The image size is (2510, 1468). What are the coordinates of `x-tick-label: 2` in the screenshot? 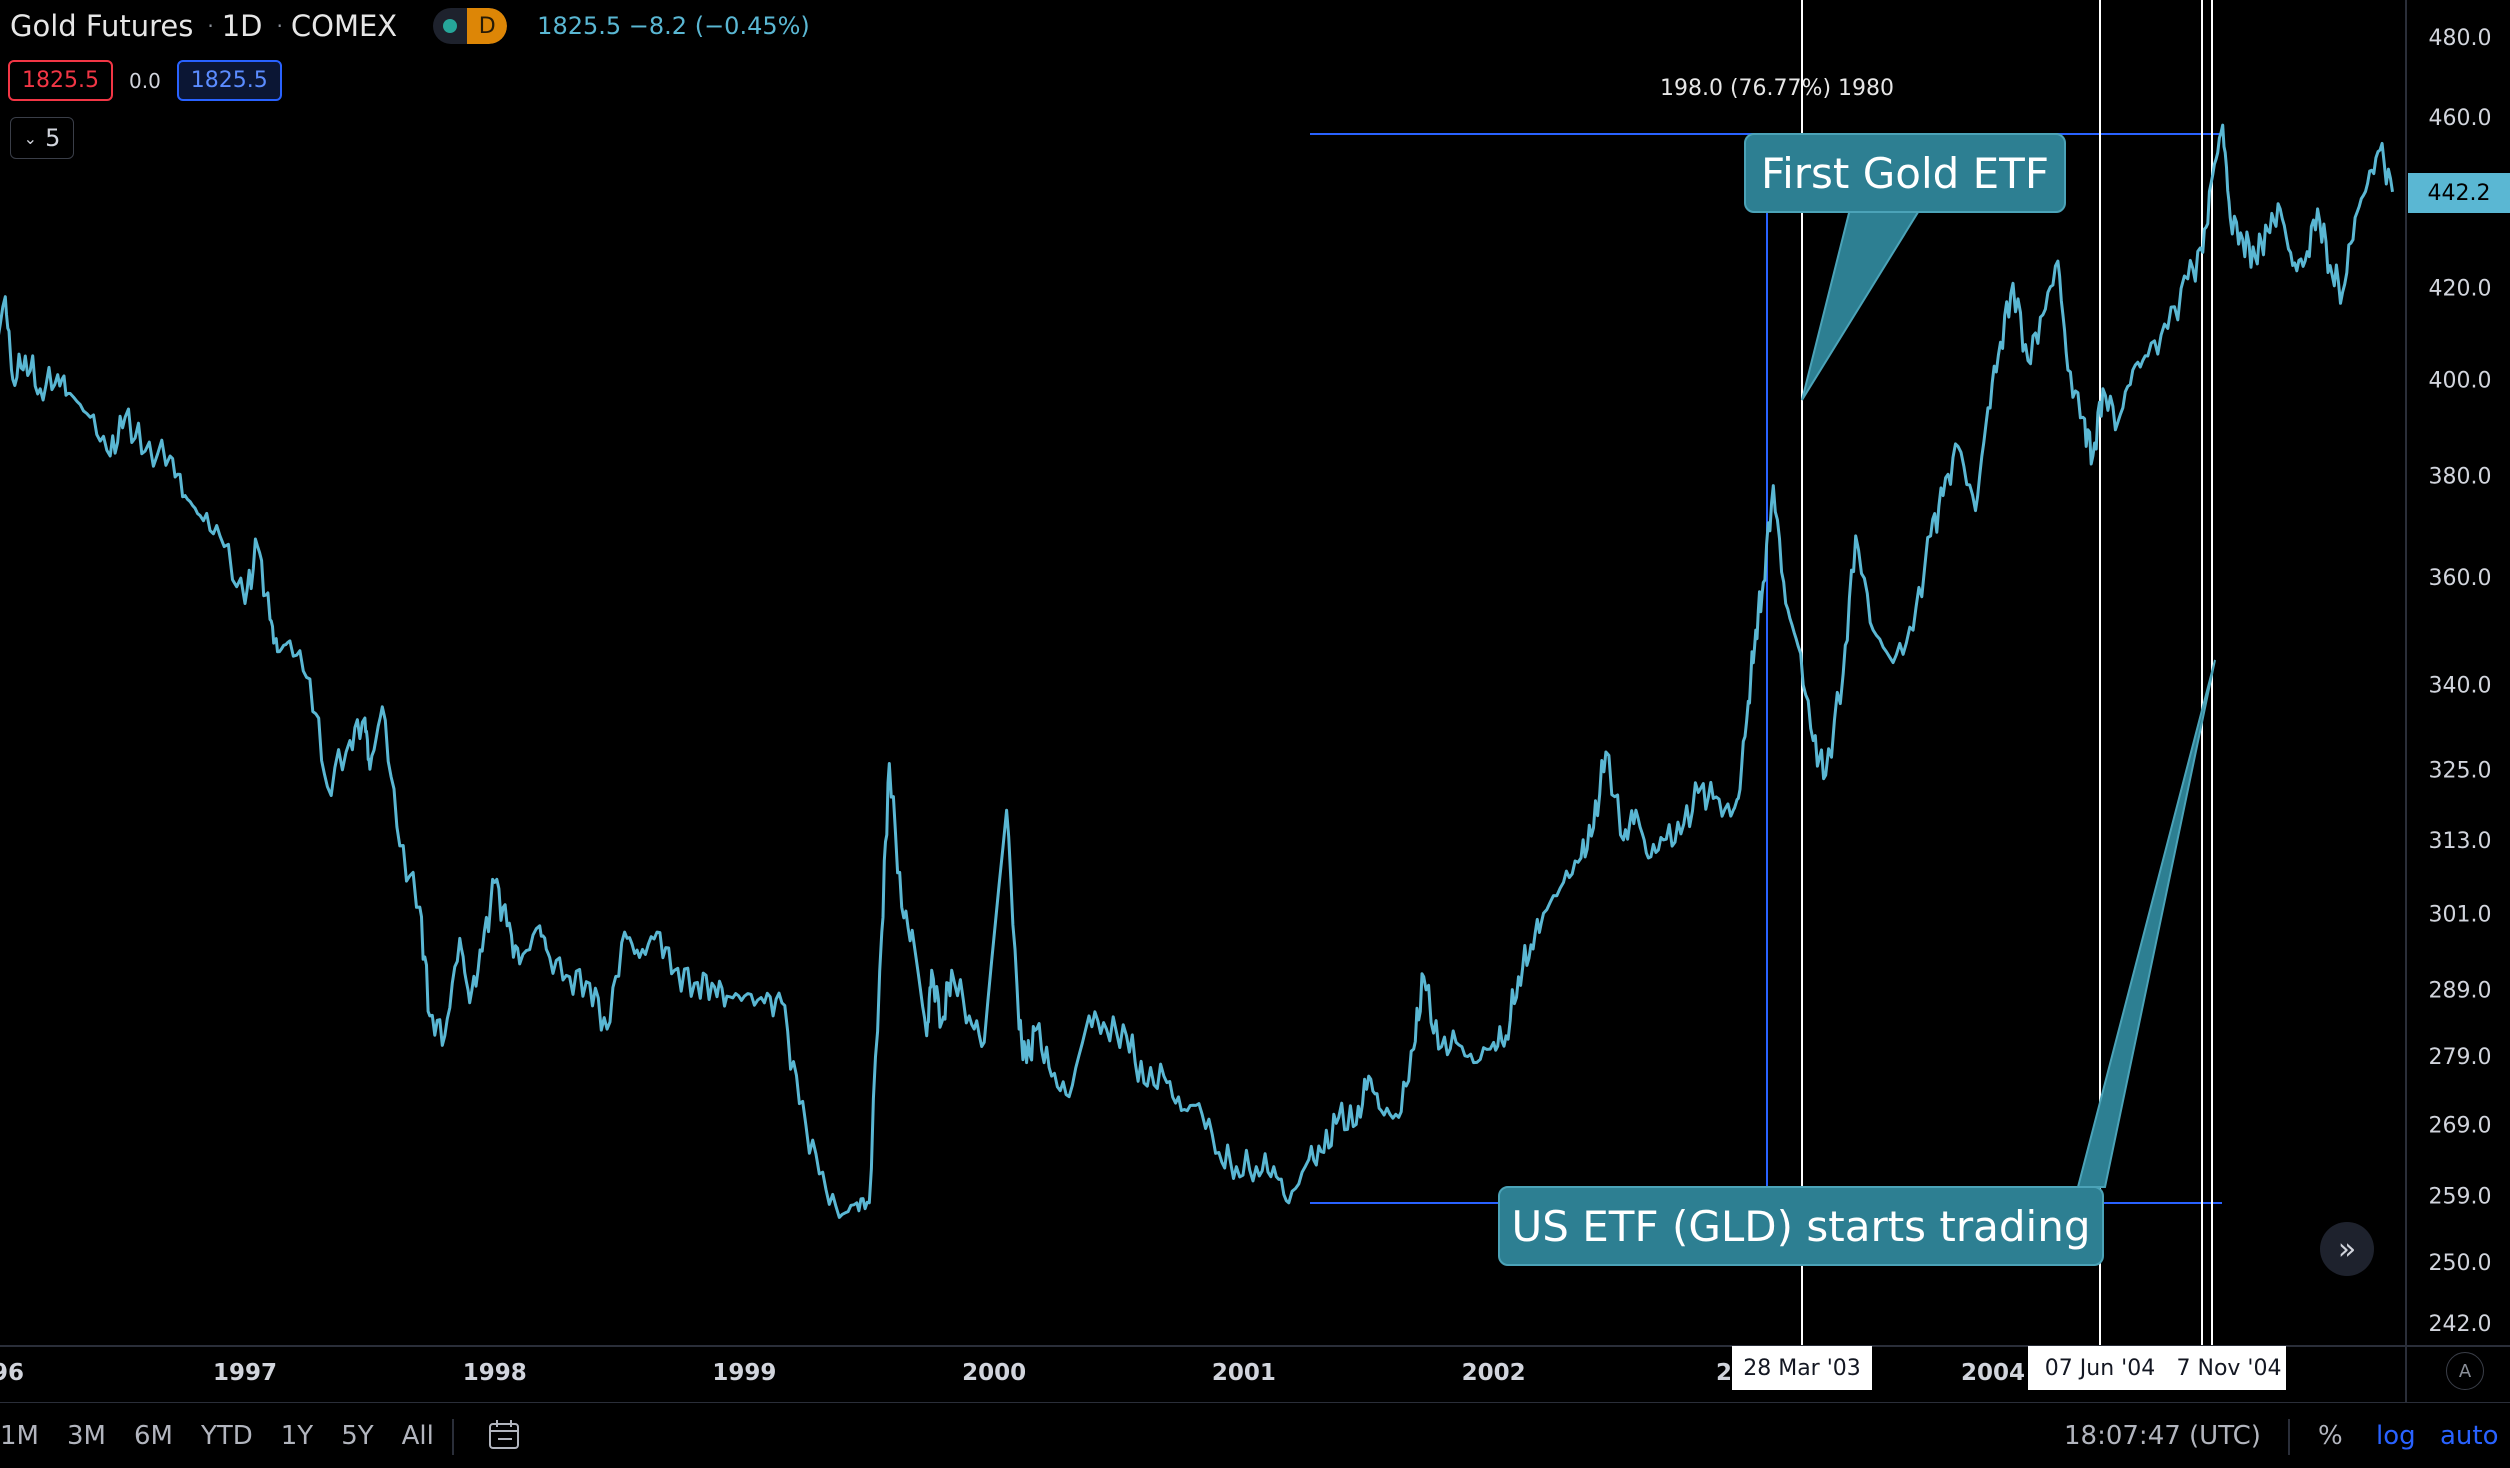 It's located at (1724, 1373).